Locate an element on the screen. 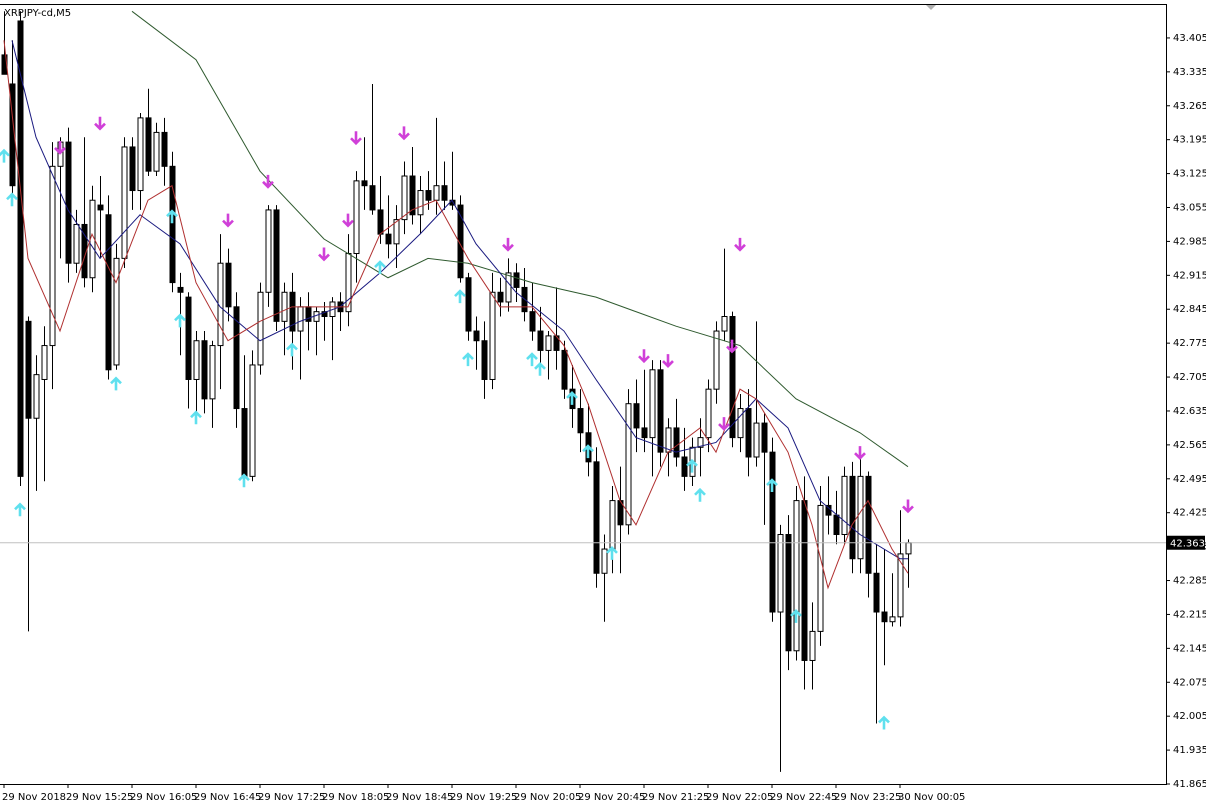  x-tick-label: 29 Nov 20:05 is located at coordinates (547, 797).